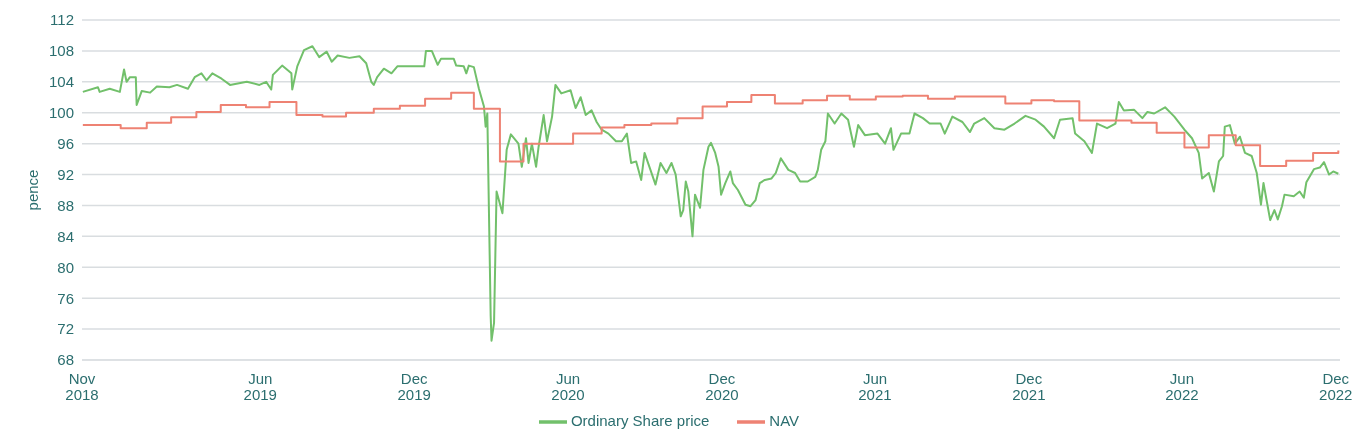 The width and height of the screenshot is (1362, 448). What do you see at coordinates (61, 51) in the screenshot?
I see `y-tick-label: 108` at bounding box center [61, 51].